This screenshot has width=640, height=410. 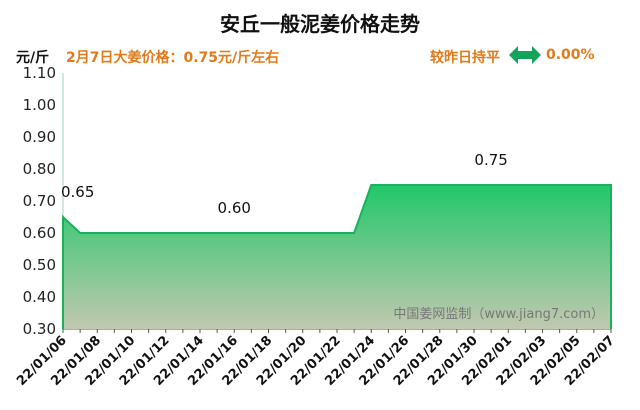 I want to click on unit-label: 元/斤, so click(x=33, y=58).